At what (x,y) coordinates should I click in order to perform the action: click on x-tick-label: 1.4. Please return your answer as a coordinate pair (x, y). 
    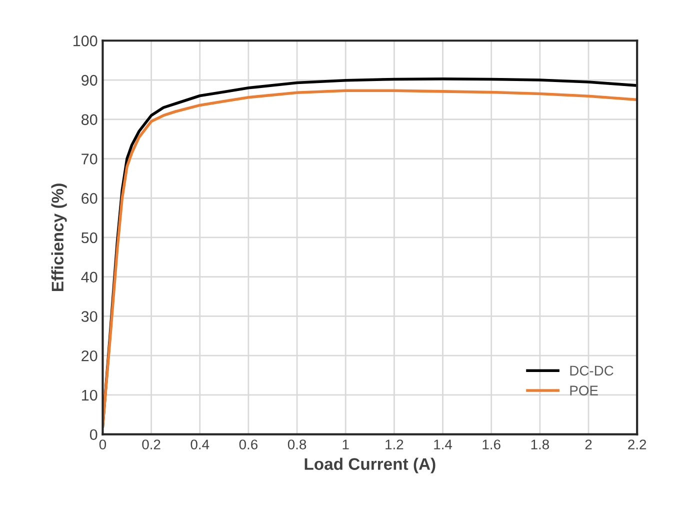
    Looking at the image, I should click on (443, 445).